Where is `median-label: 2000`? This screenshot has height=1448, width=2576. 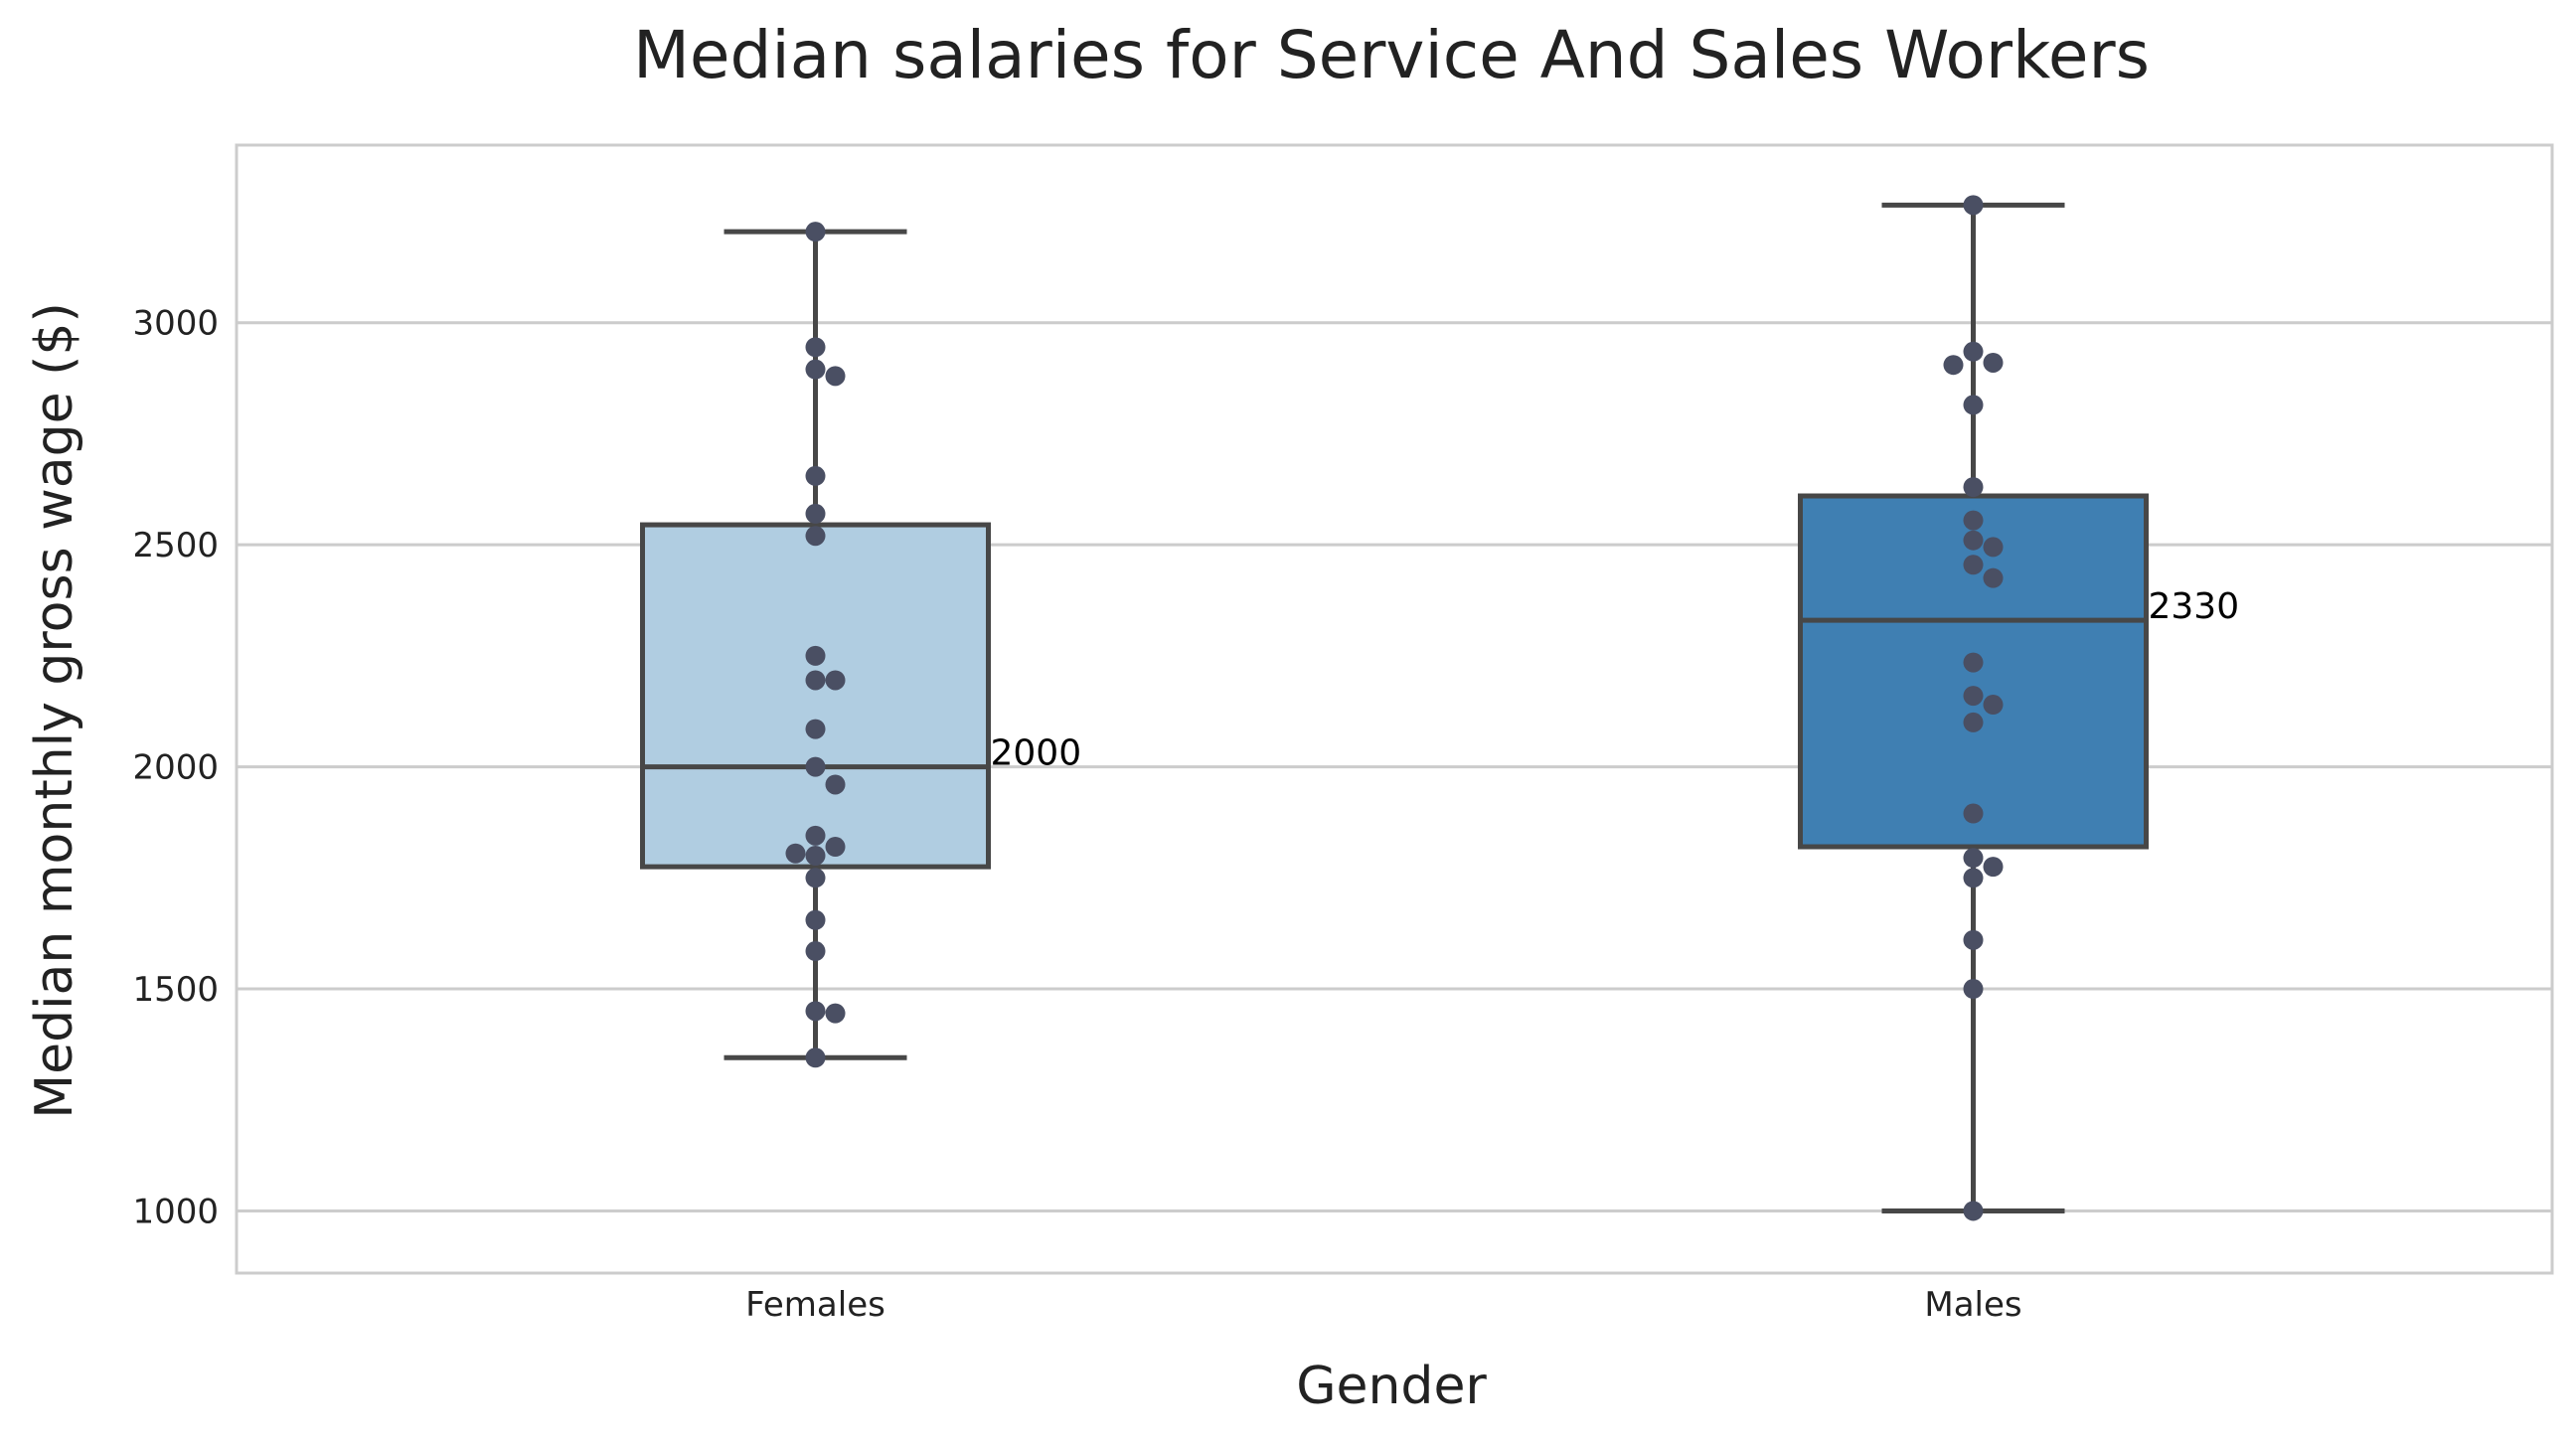 median-label: 2000 is located at coordinates (1036, 753).